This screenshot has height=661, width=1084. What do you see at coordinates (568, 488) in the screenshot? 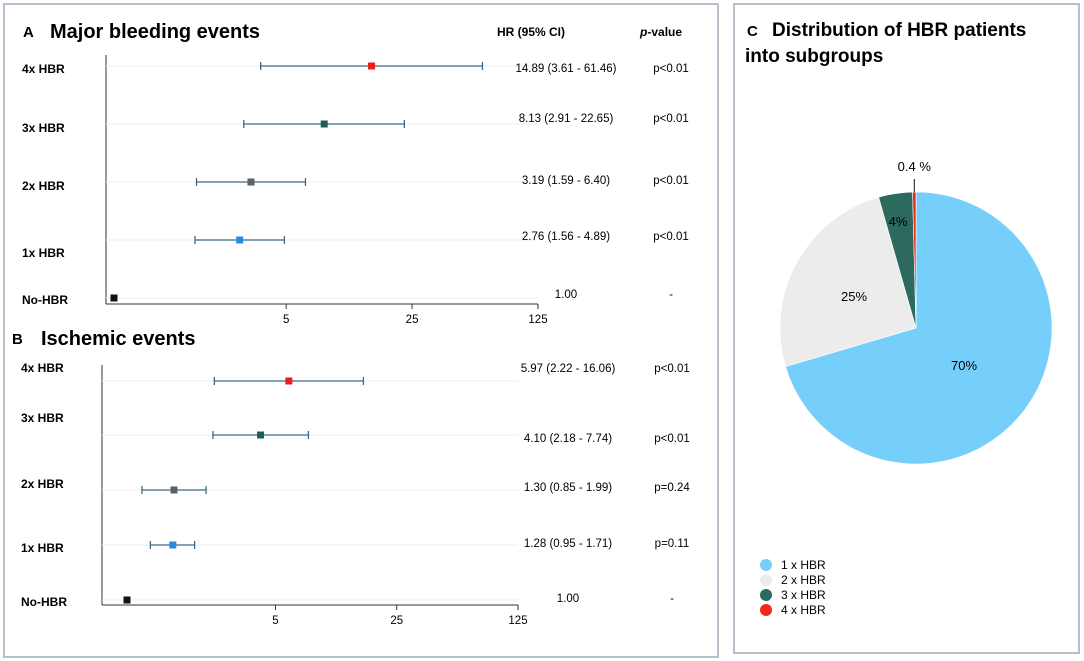
I see `hr-value-label: 1.30 (0.85 - 1.99)` at bounding box center [568, 488].